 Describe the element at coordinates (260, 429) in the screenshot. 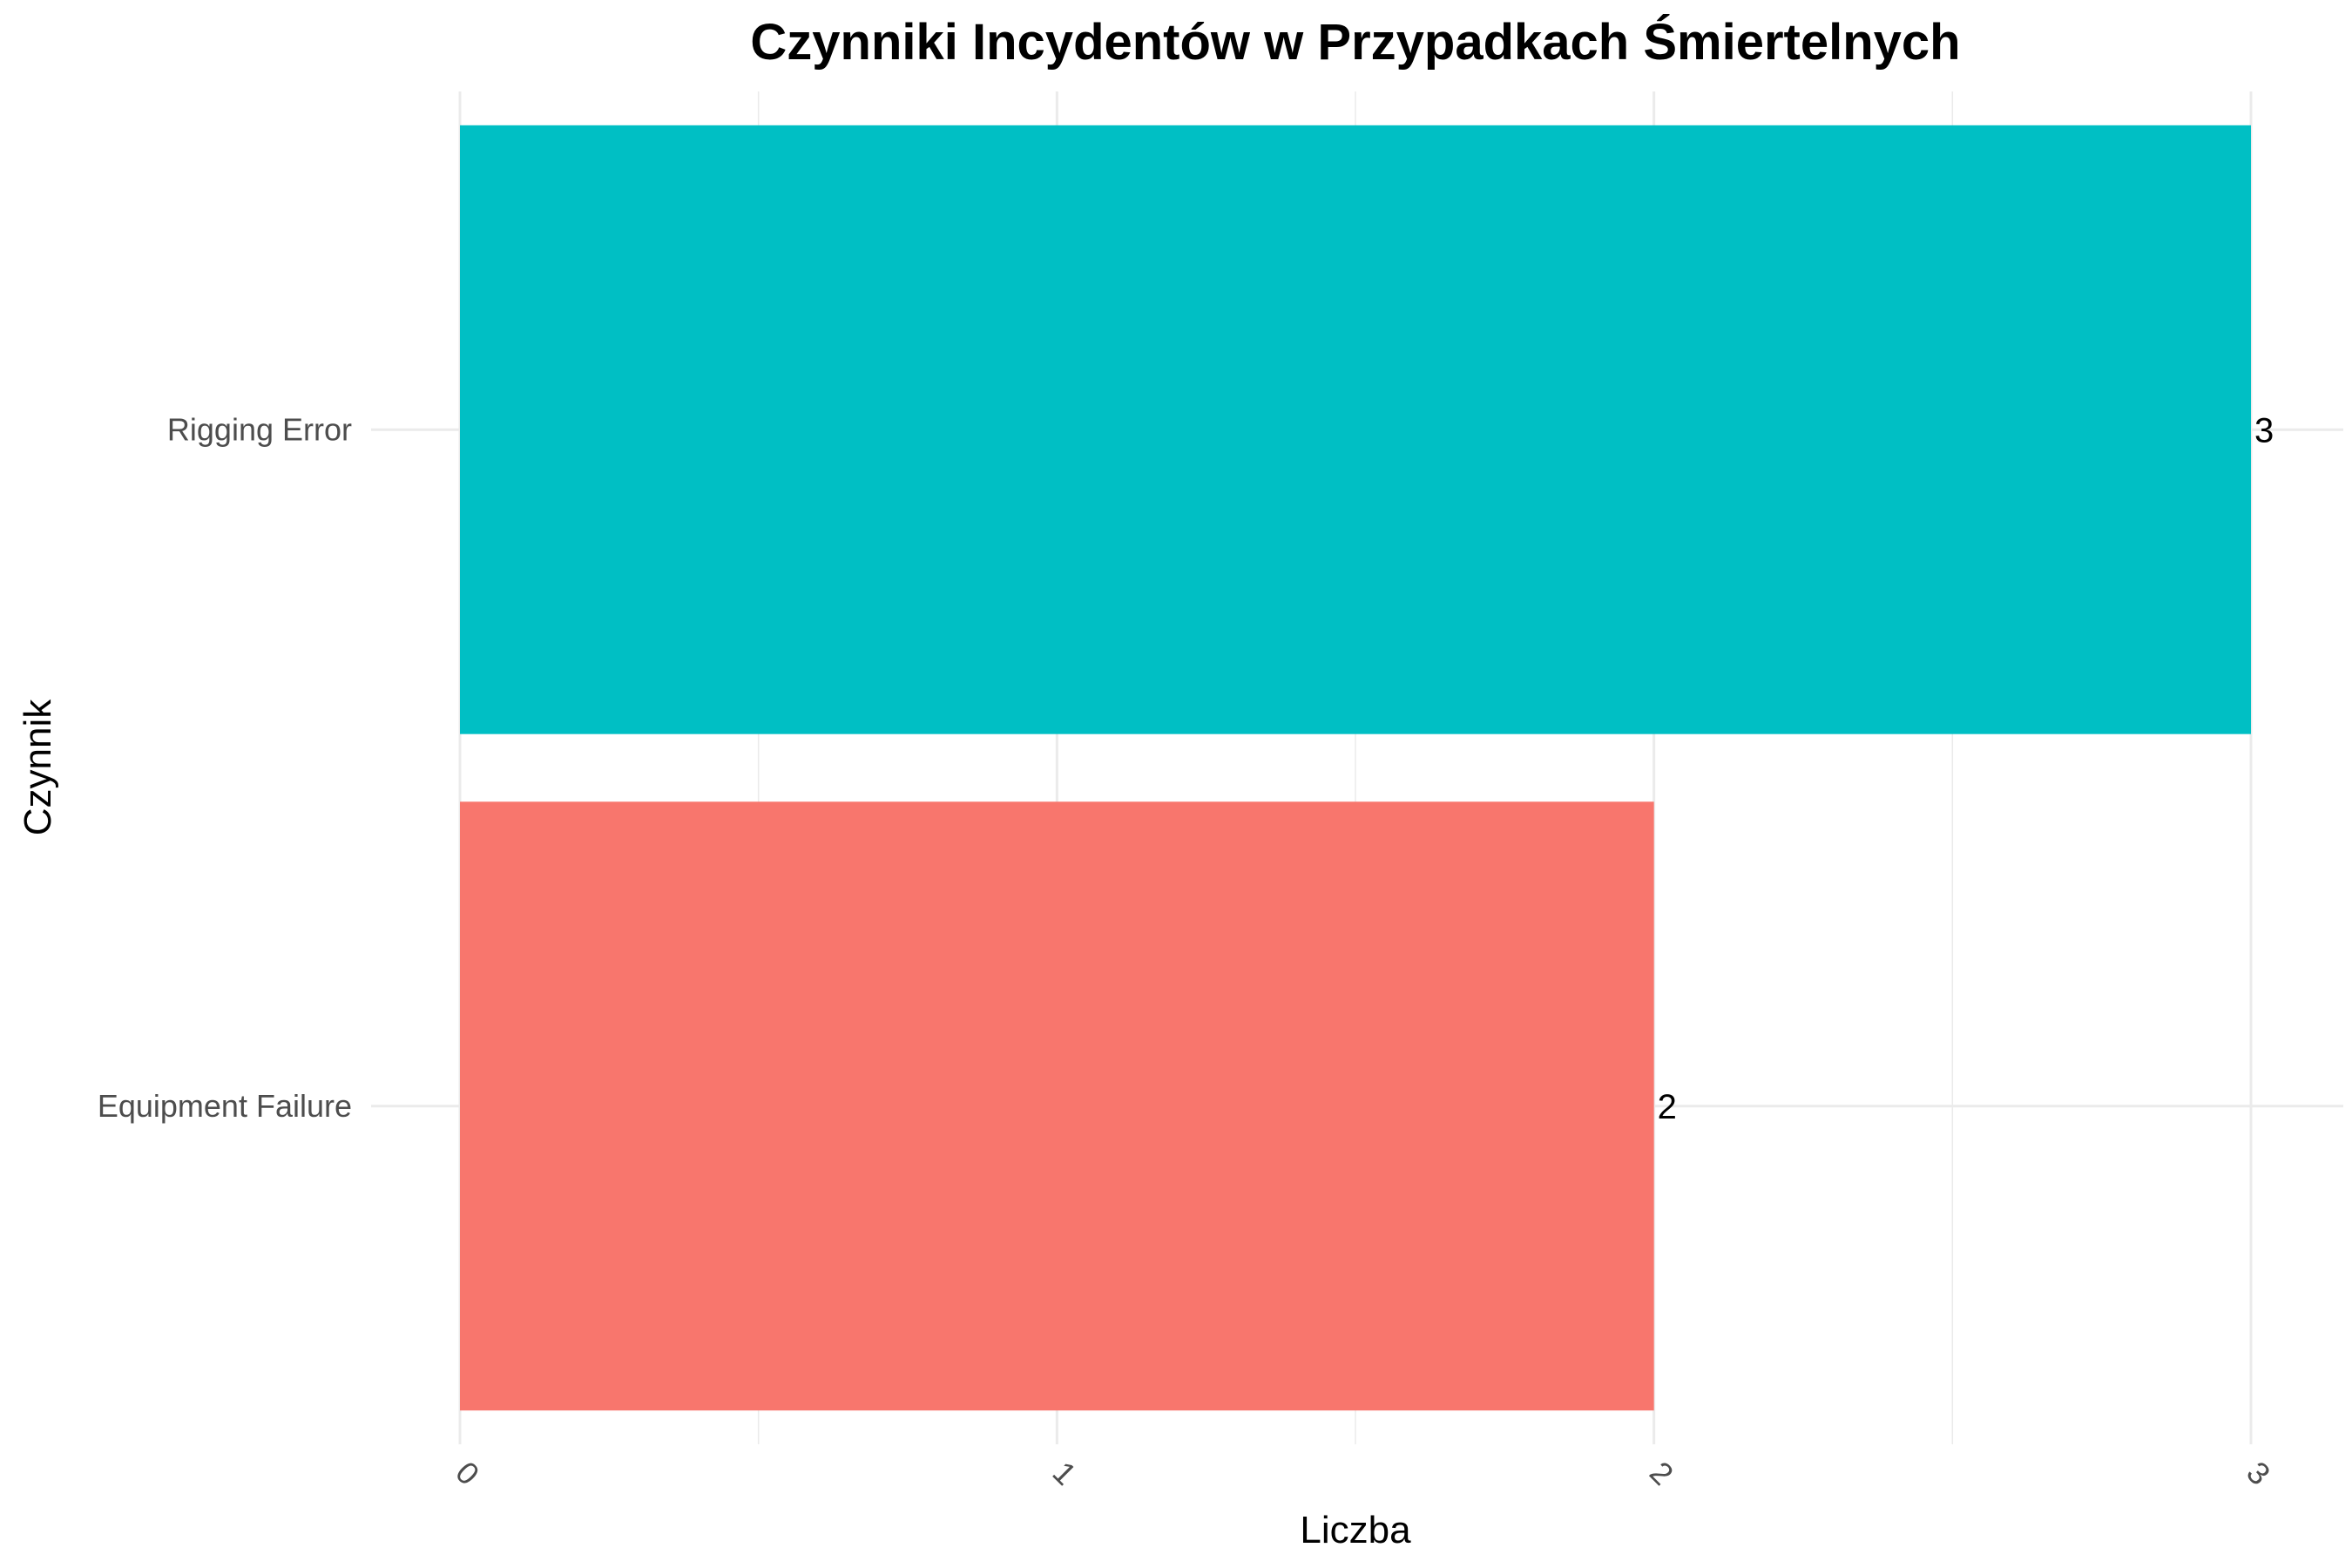

I see `y-tick-label: Rigging Error` at that location.